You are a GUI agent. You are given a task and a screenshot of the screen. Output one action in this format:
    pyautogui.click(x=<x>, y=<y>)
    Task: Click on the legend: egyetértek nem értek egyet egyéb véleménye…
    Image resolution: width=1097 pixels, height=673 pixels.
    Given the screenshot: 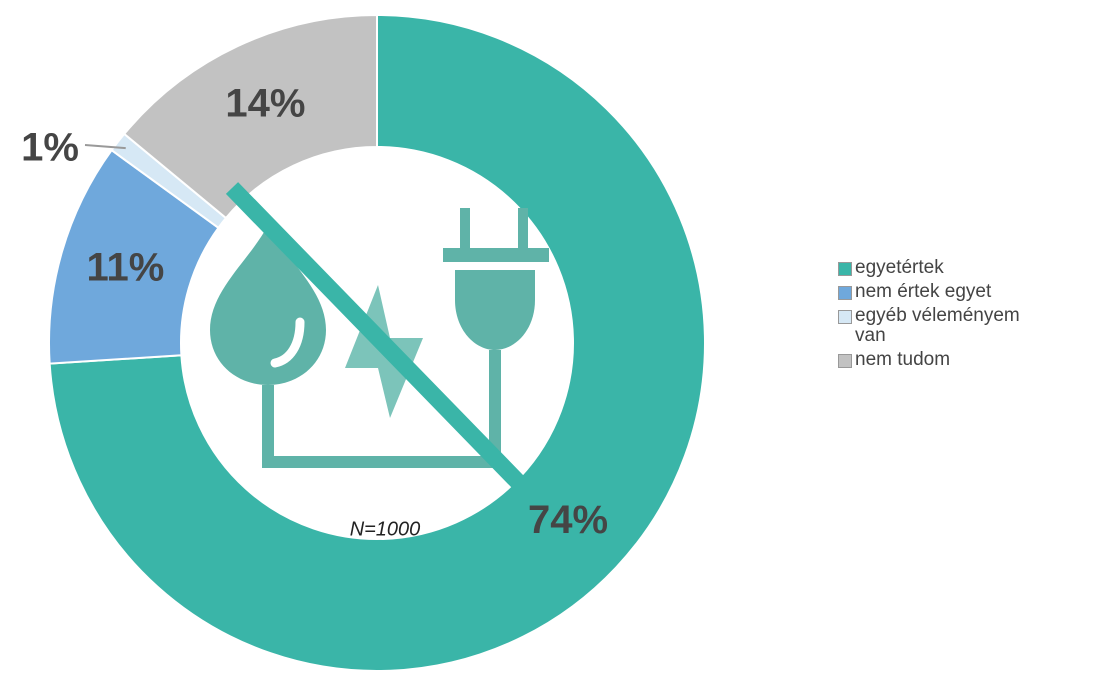 What is the action you would take?
    pyautogui.click(x=946, y=316)
    